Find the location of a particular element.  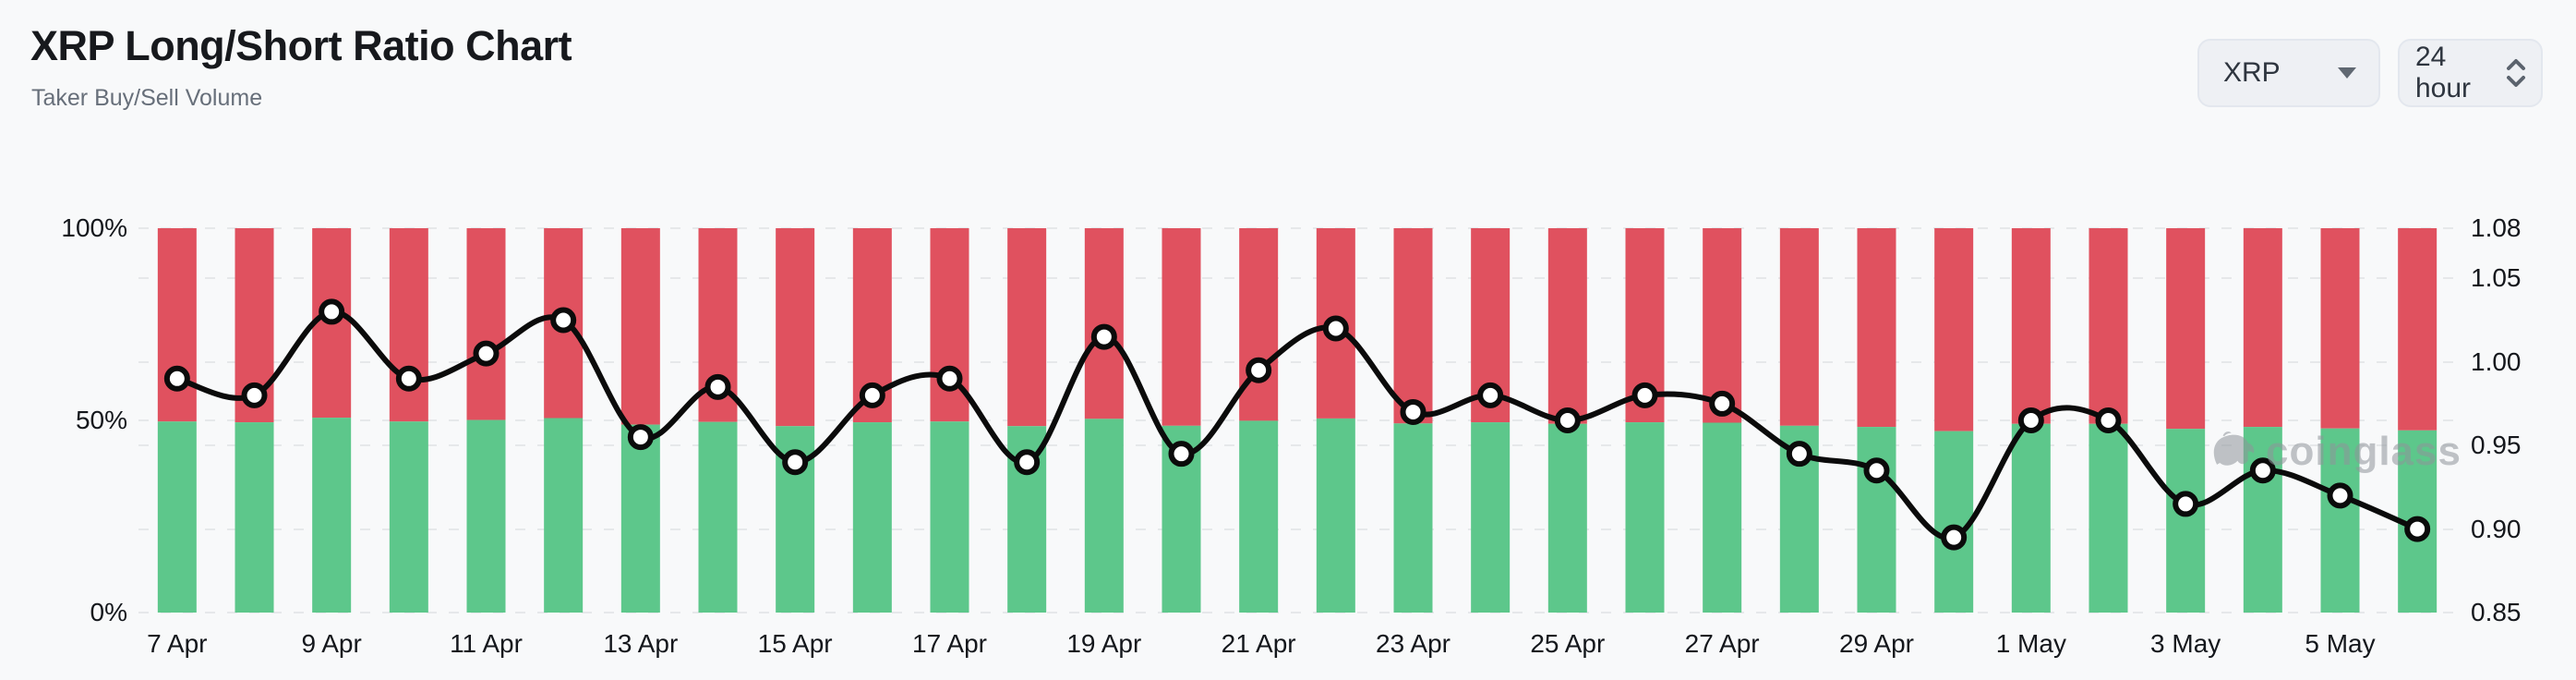

x-axis-tick: 7 Apr is located at coordinates (177, 643).